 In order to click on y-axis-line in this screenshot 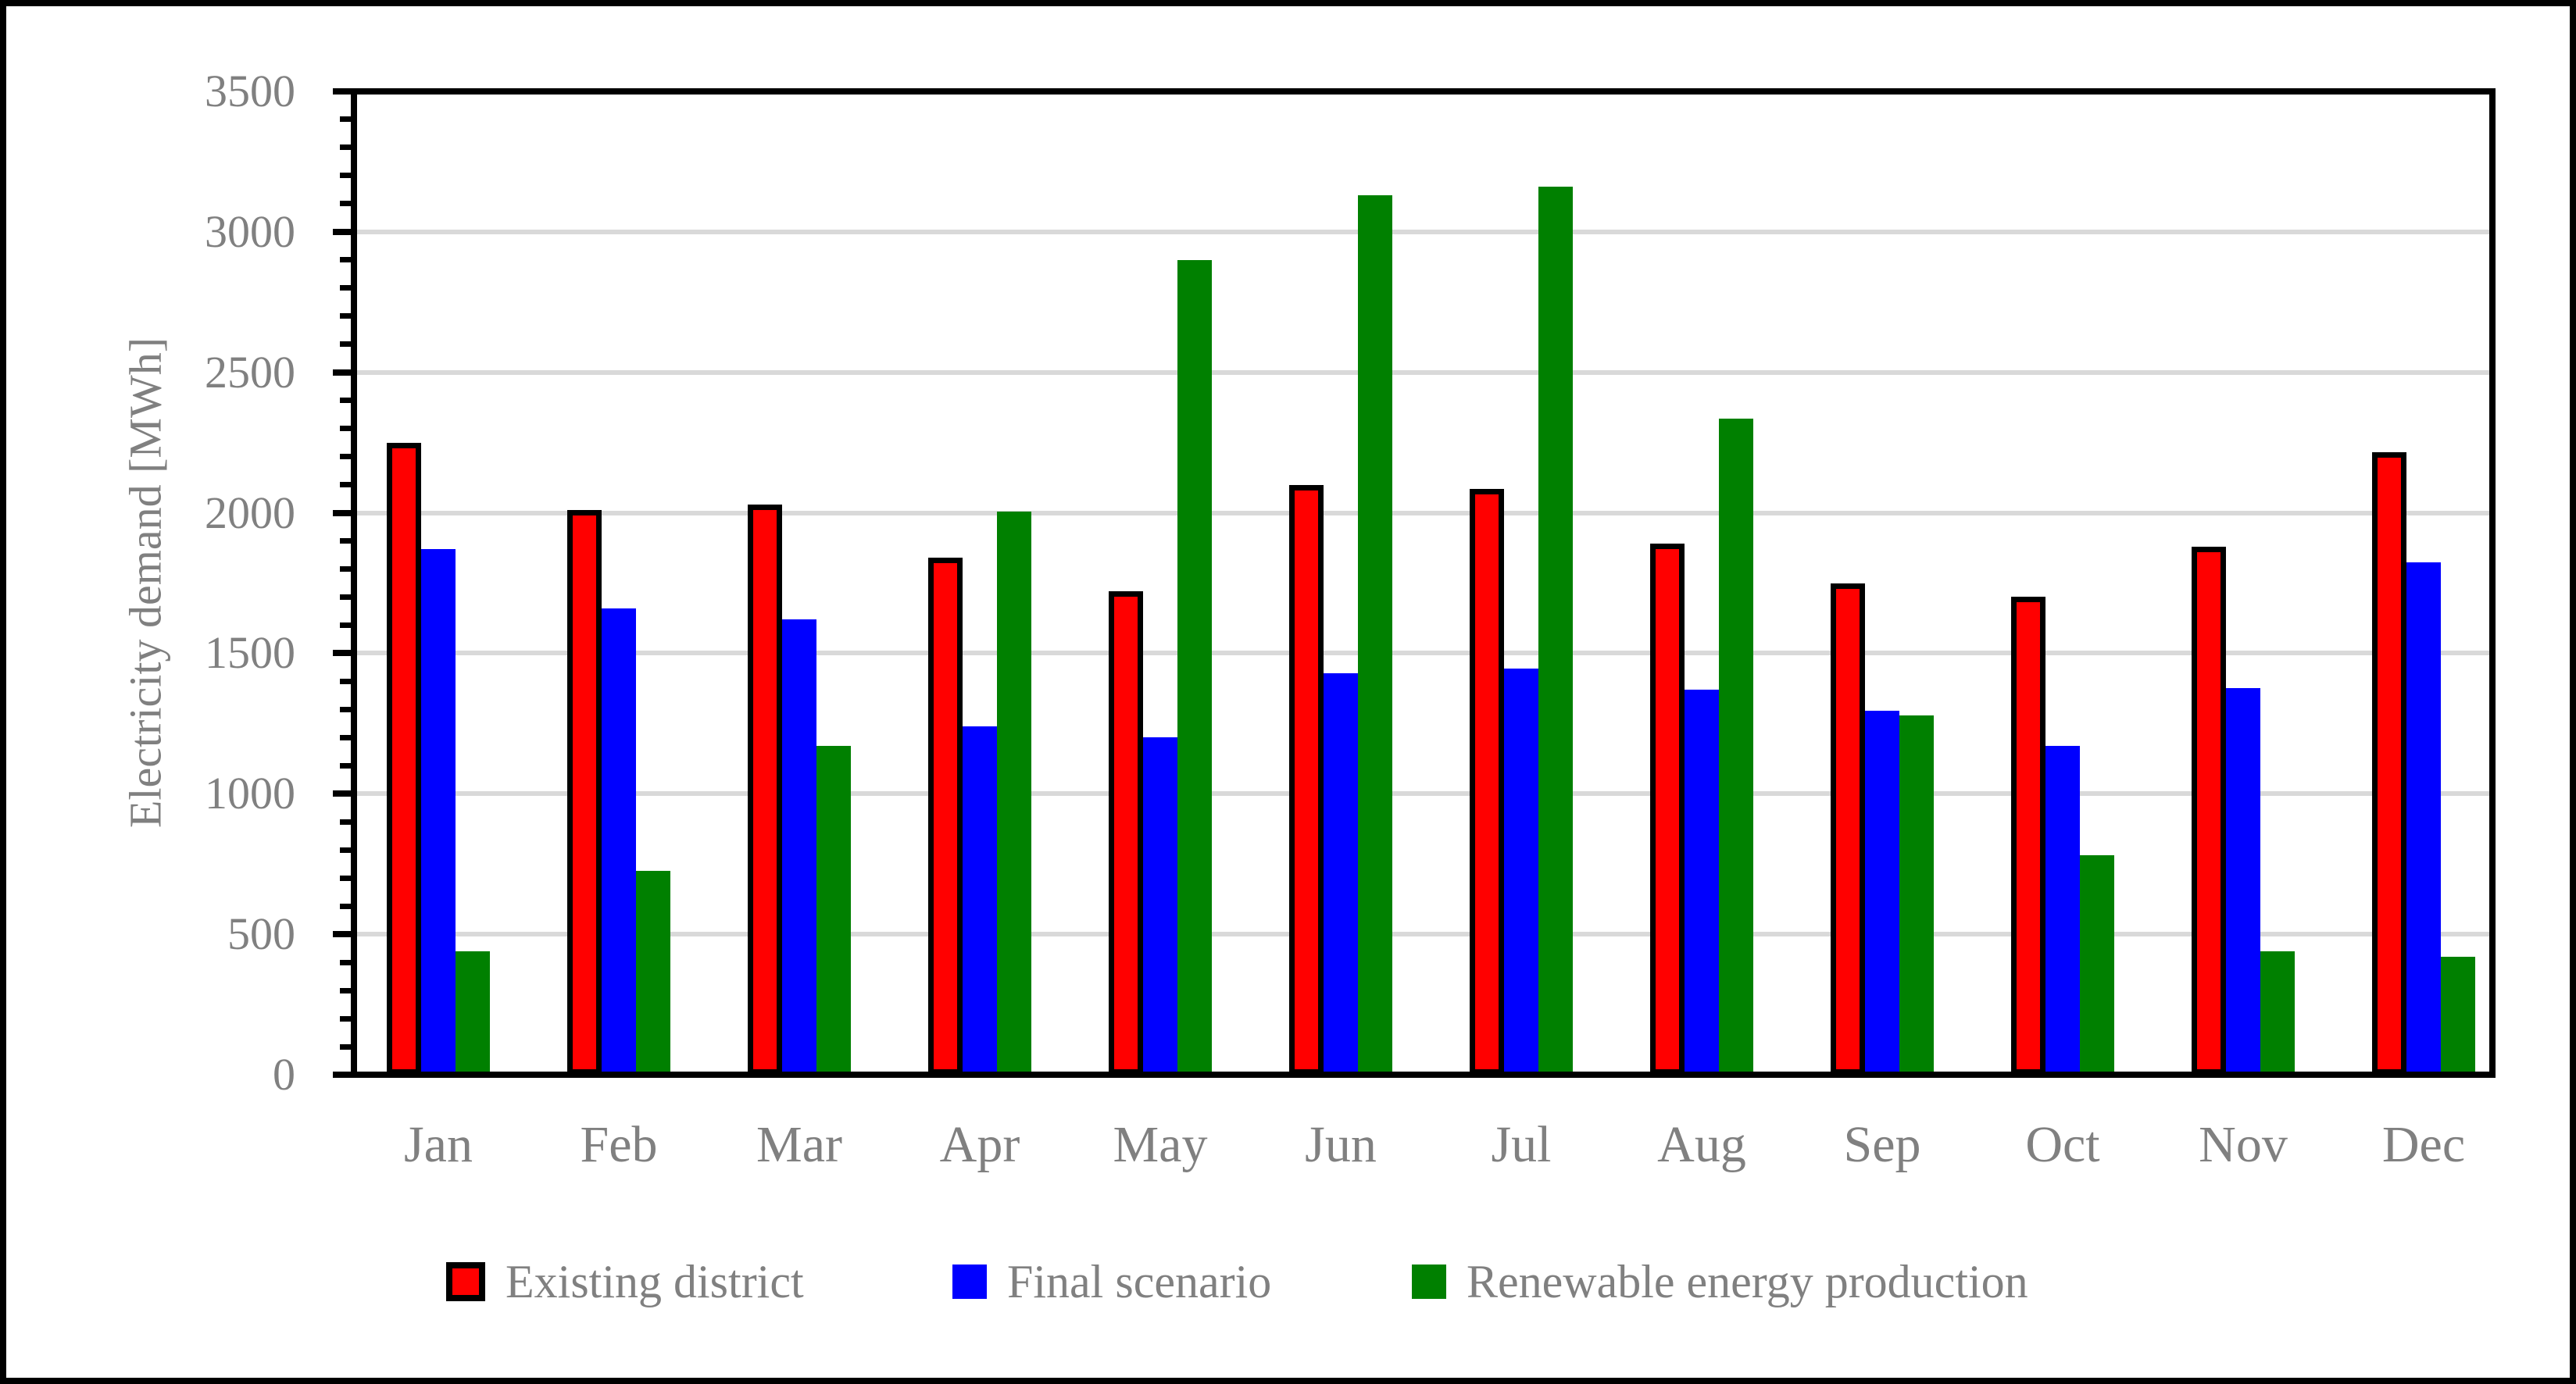, I will do `click(354, 583)`.